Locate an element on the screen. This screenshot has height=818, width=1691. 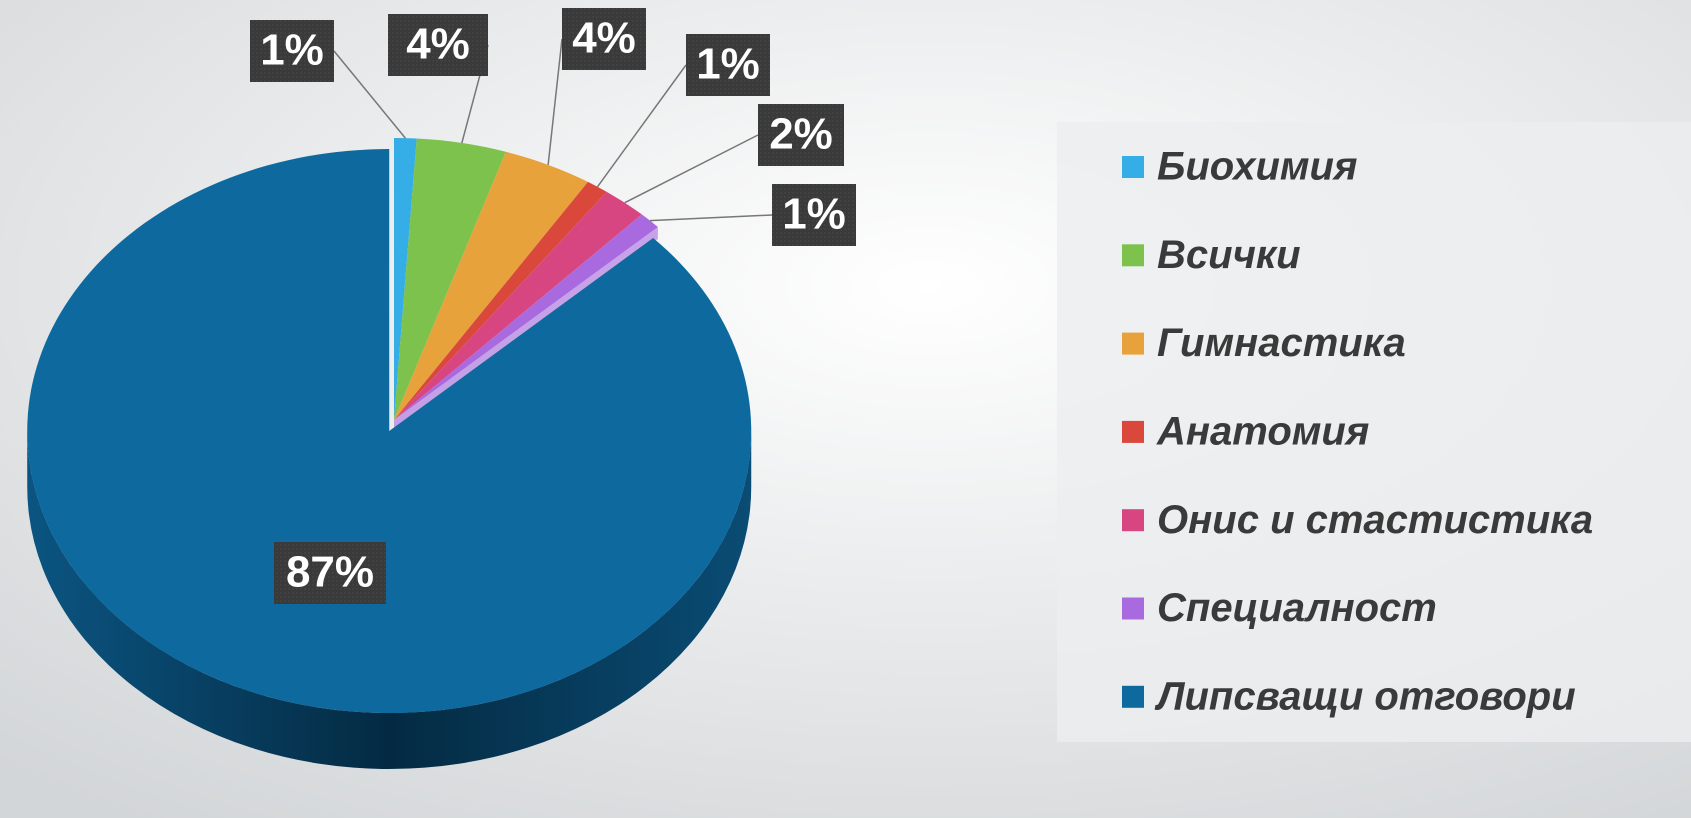
legend-label: Анатомия is located at coordinates (1262, 431).